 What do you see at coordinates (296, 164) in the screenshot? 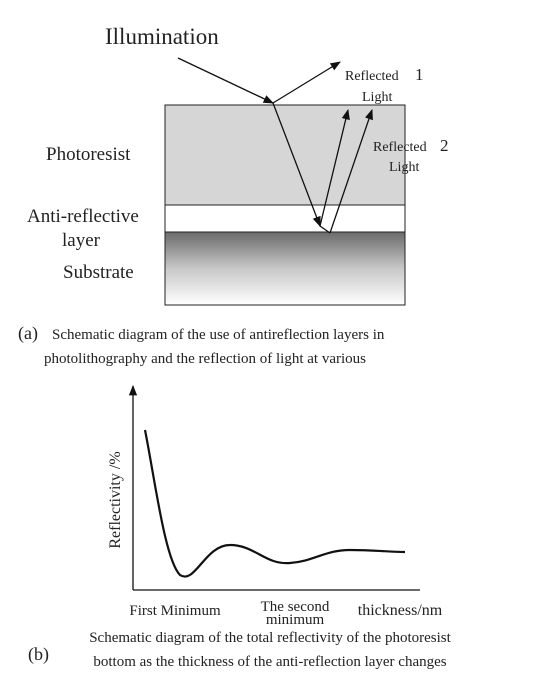
I see `refracted-ray` at bounding box center [296, 164].